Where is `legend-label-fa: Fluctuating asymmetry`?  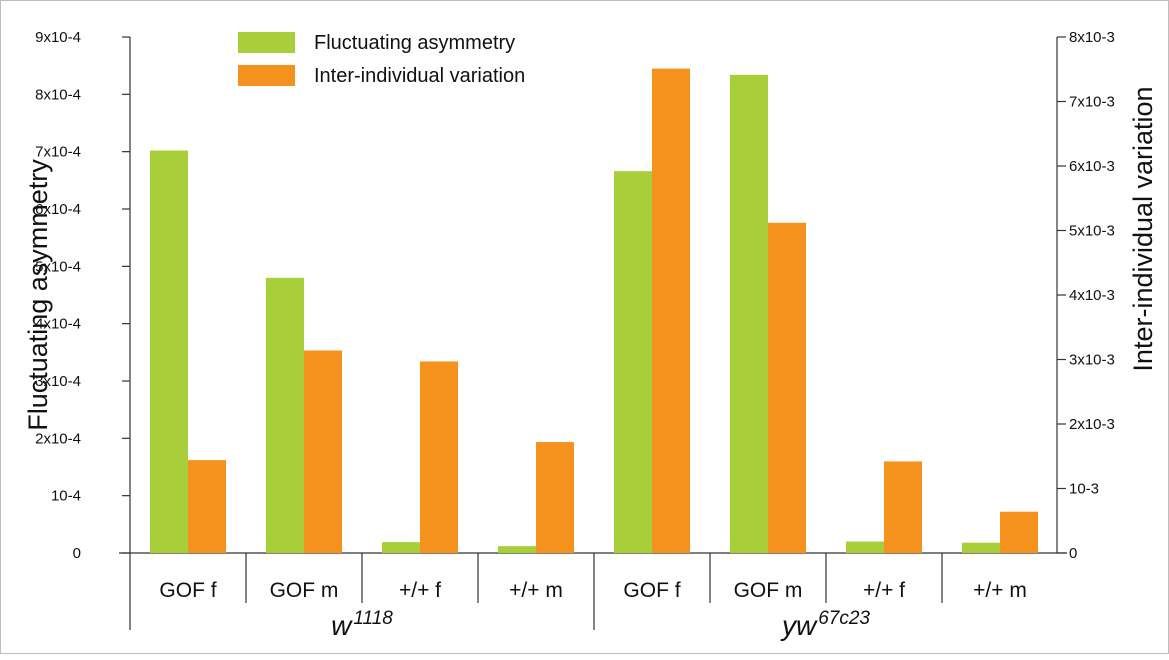
legend-label-fa: Fluctuating asymmetry is located at coordinates (414, 43).